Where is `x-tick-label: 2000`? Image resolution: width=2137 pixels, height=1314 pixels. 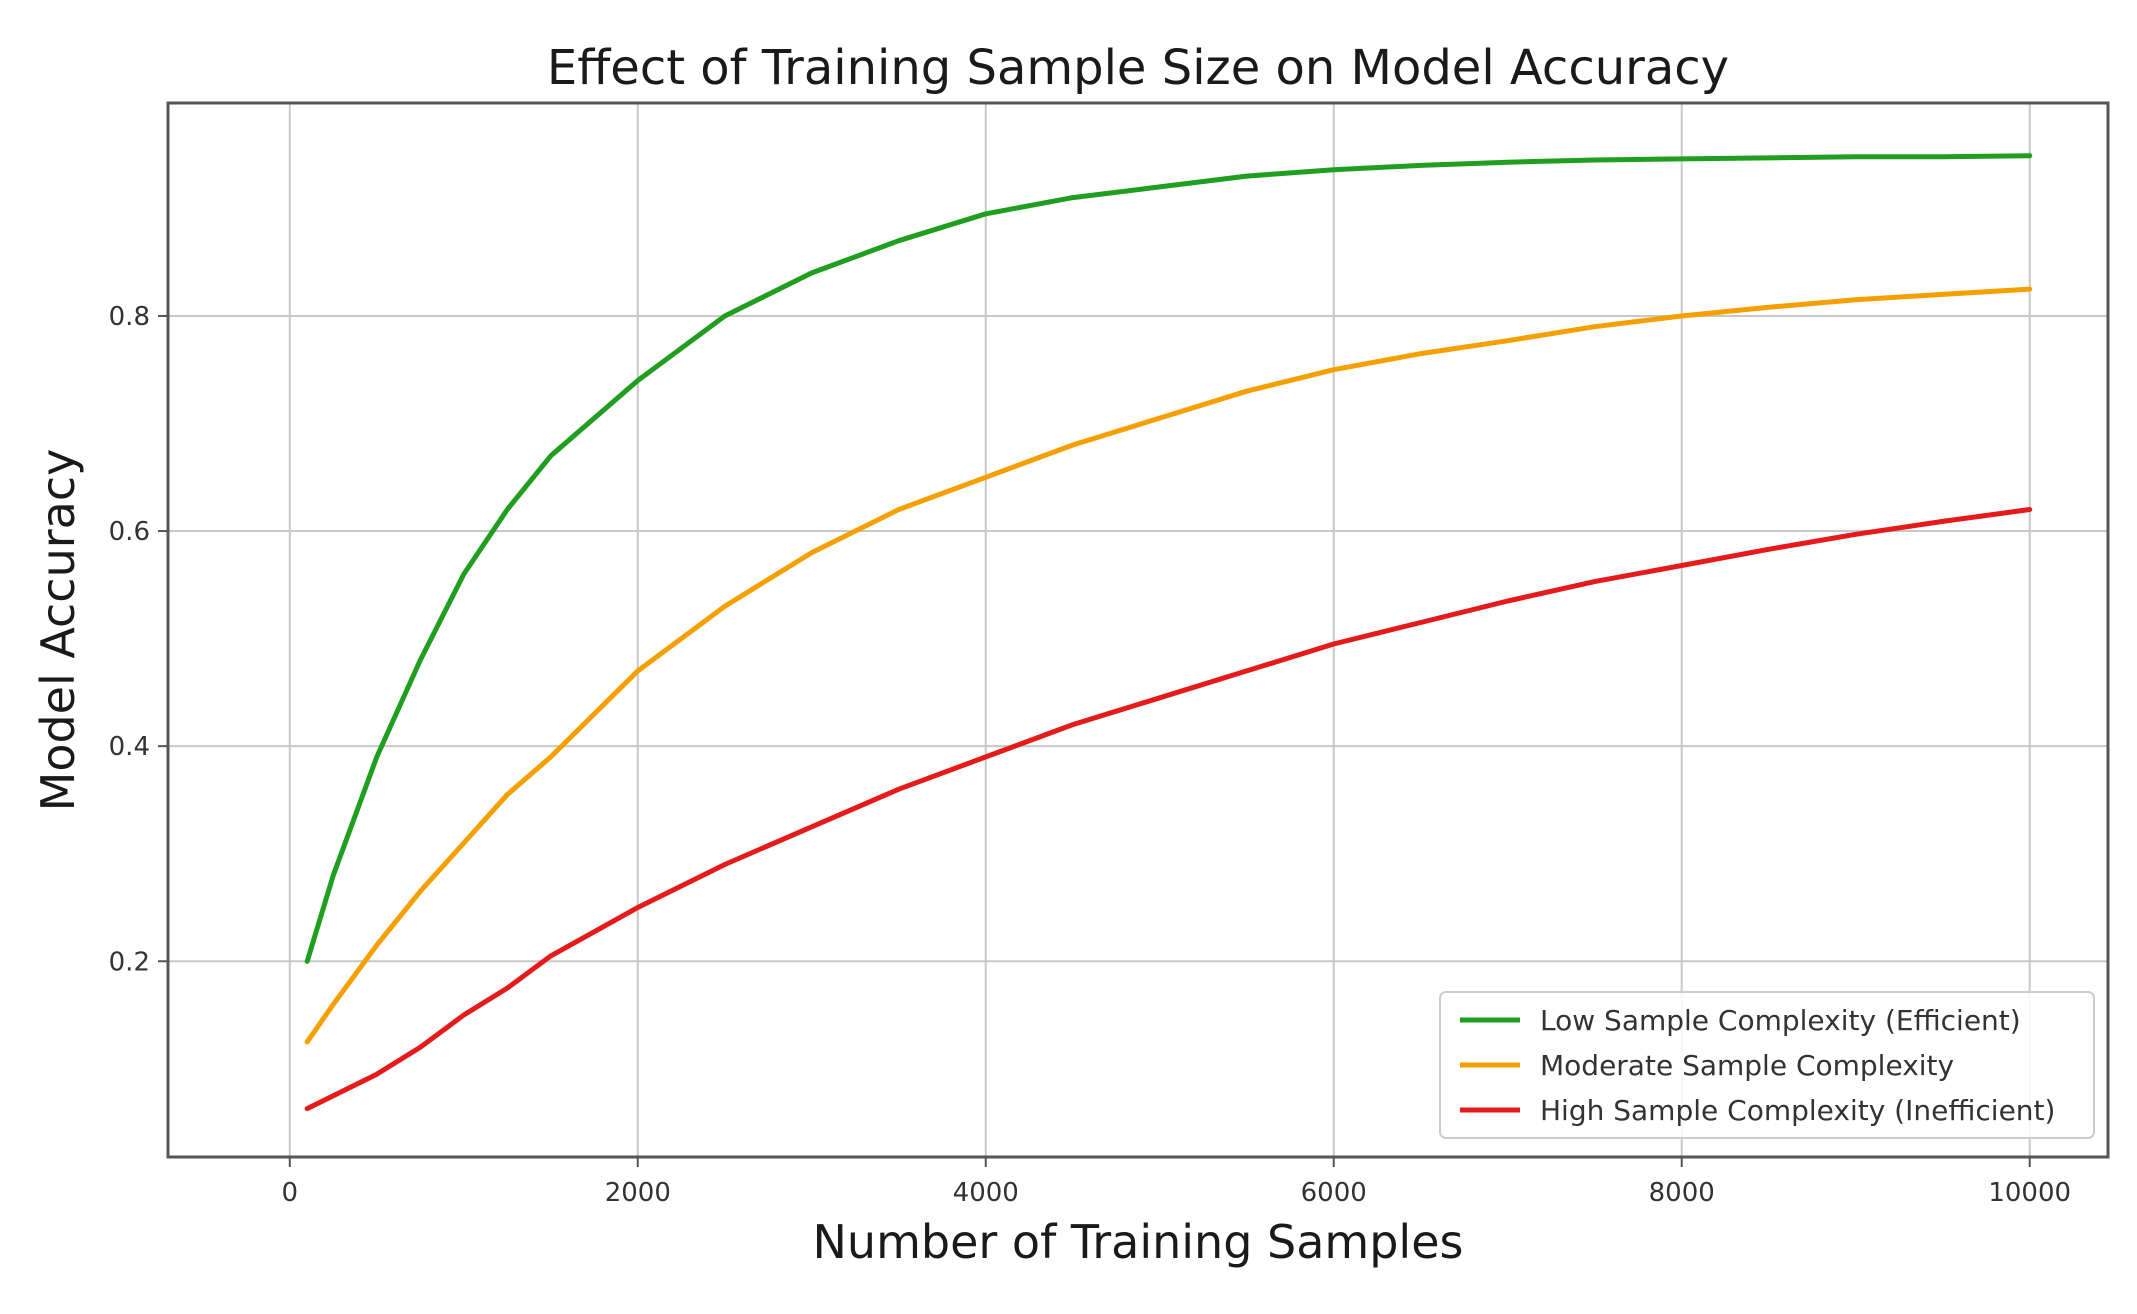
x-tick-label: 2000 is located at coordinates (638, 1193).